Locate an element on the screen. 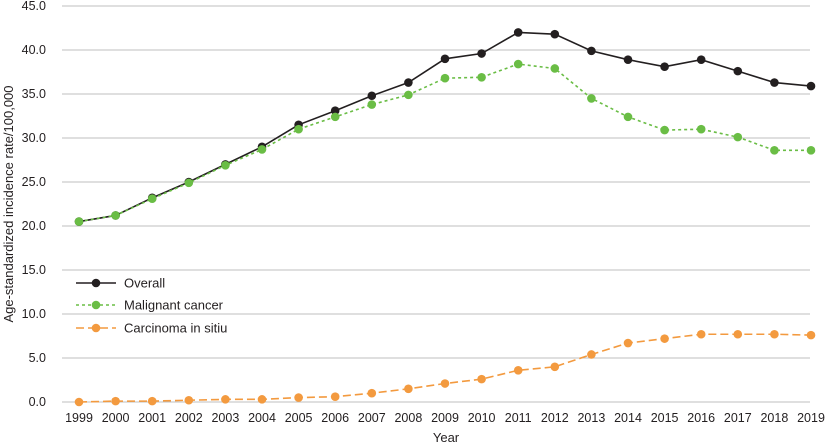 The width and height of the screenshot is (827, 447). legend-item: Malignant cancer is located at coordinates (150, 305).